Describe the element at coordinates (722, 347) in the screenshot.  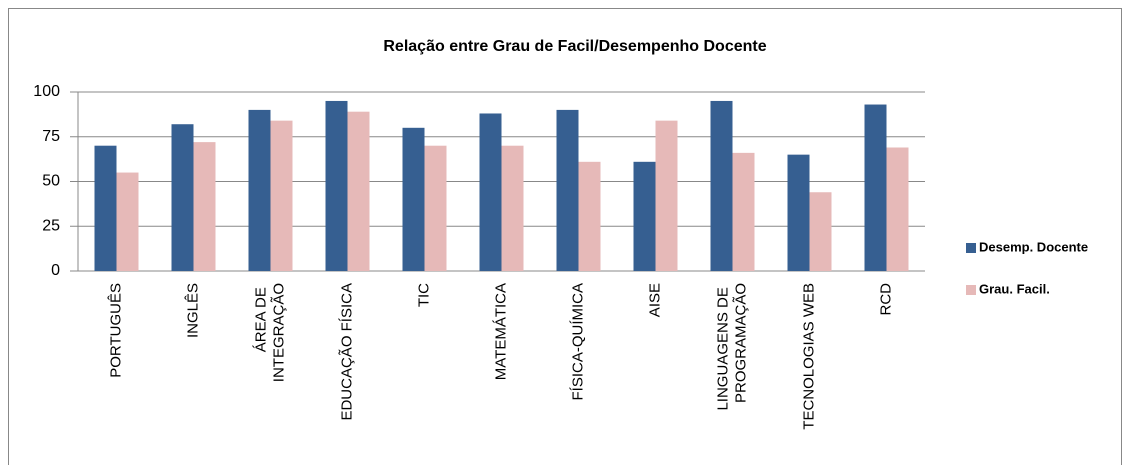
I see `x-tick-label-line: LINGUAGENS DE` at that location.